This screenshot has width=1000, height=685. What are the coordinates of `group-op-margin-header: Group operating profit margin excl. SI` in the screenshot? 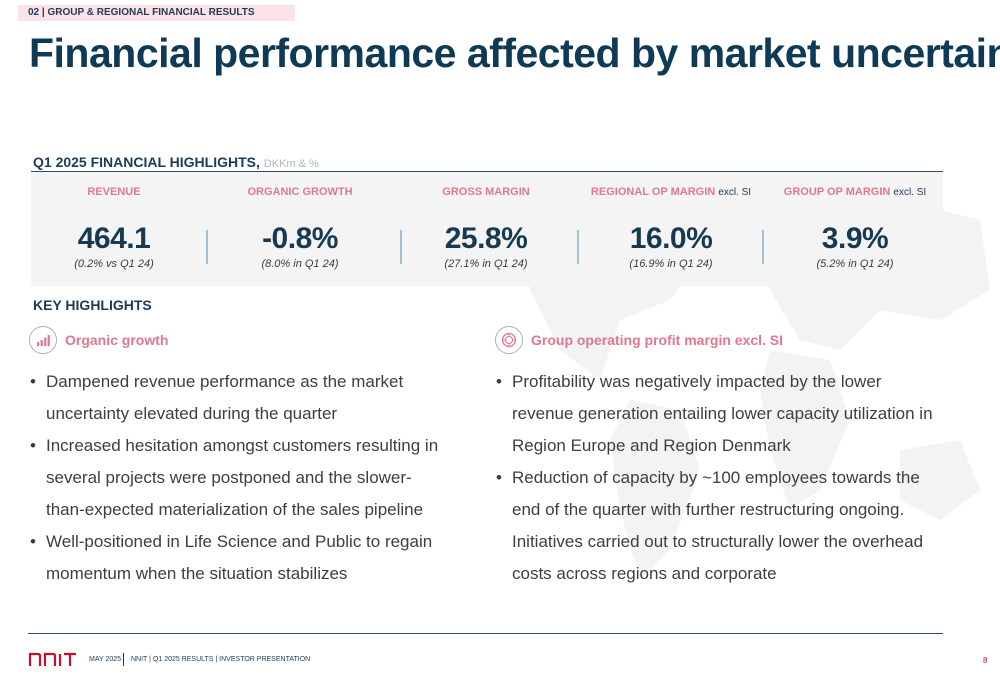 It's located at (639, 340).